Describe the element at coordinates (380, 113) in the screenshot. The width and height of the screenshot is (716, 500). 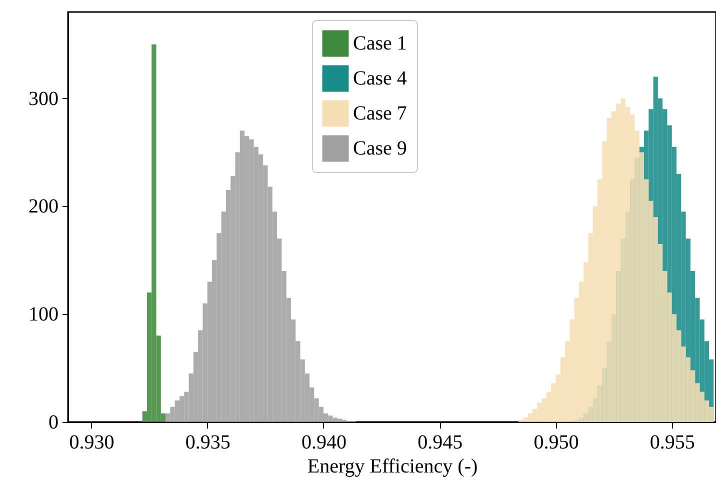
I see `legend-label: Case 7` at that location.